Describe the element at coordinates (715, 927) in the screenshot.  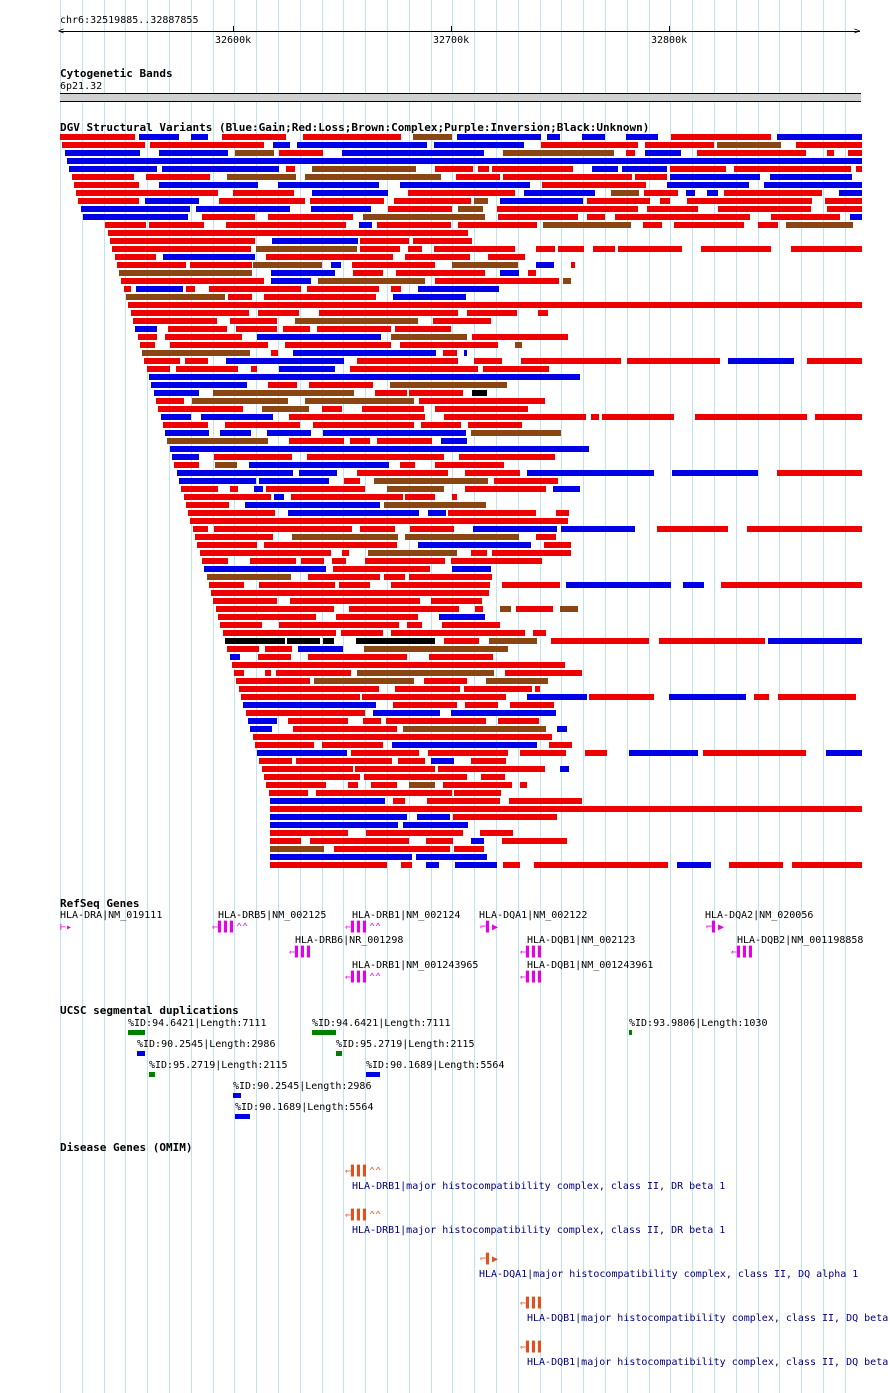
I see `refseq-gene-glyph: ⌐▌▶` at that location.